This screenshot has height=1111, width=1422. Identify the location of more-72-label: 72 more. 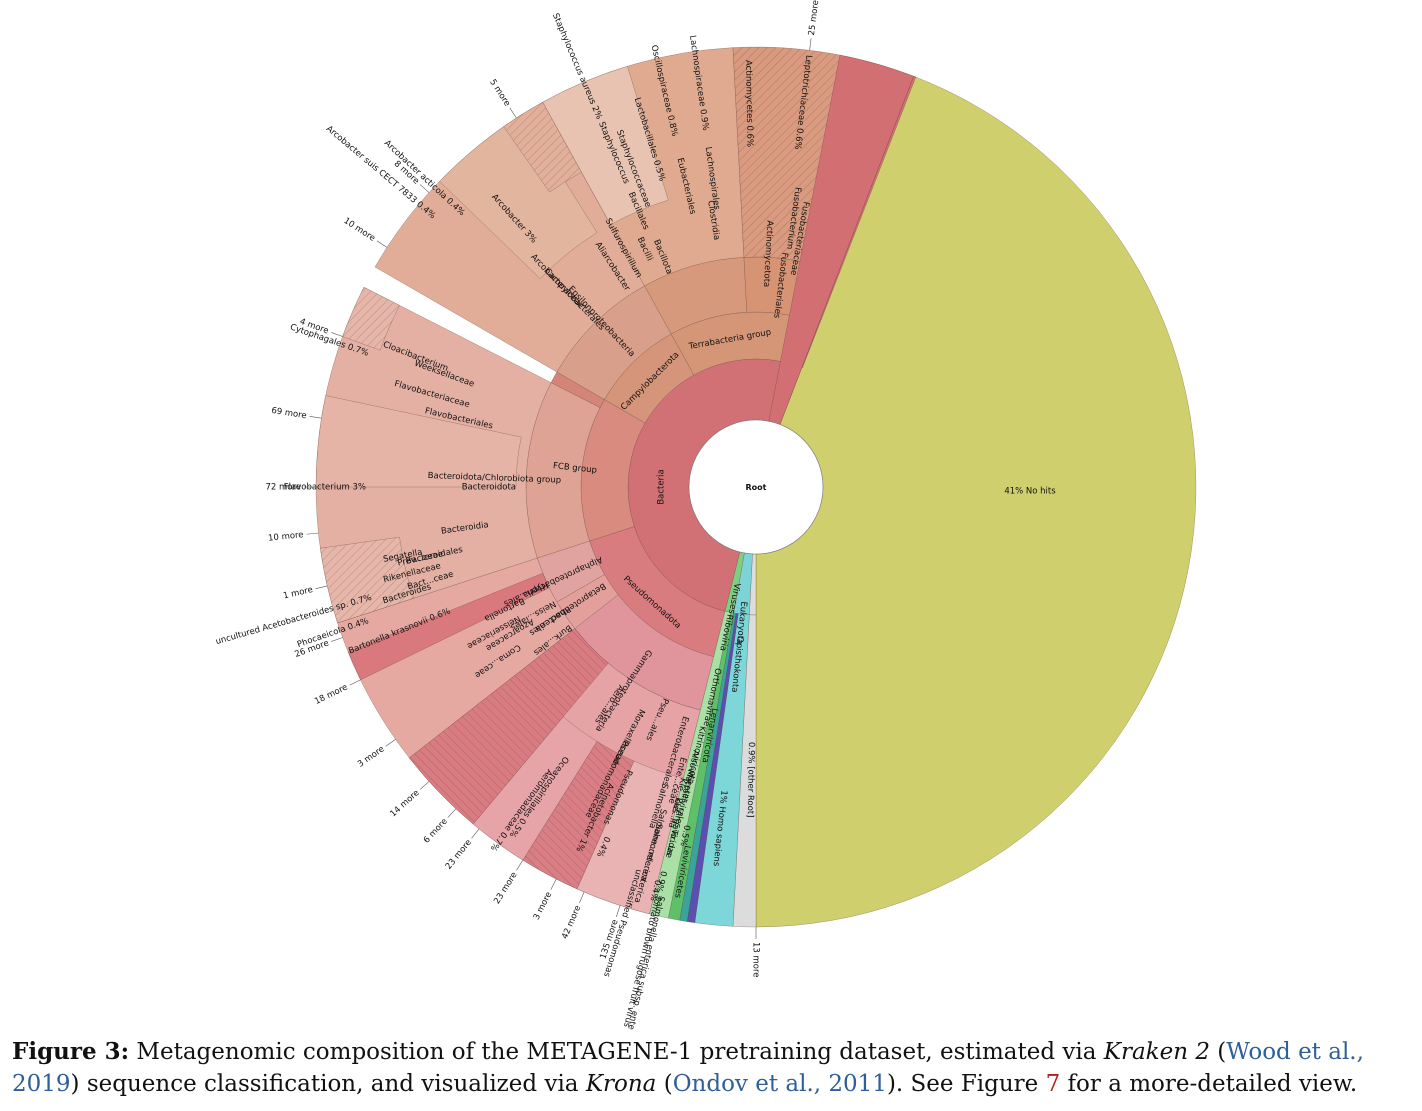
(283, 488).